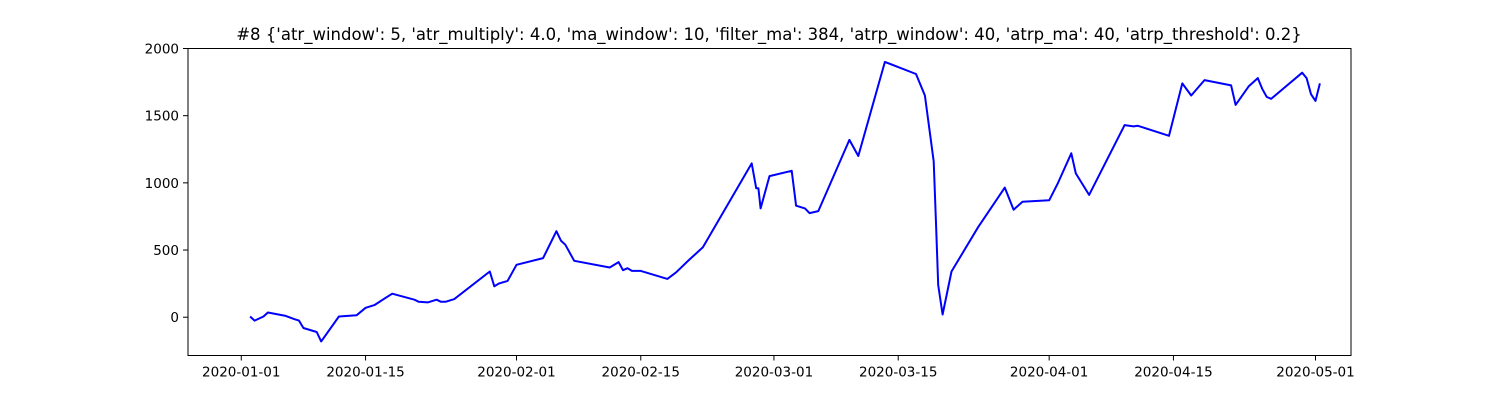 The image size is (1500, 404). I want to click on x-tick-label: 2020-03-15, so click(898, 373).